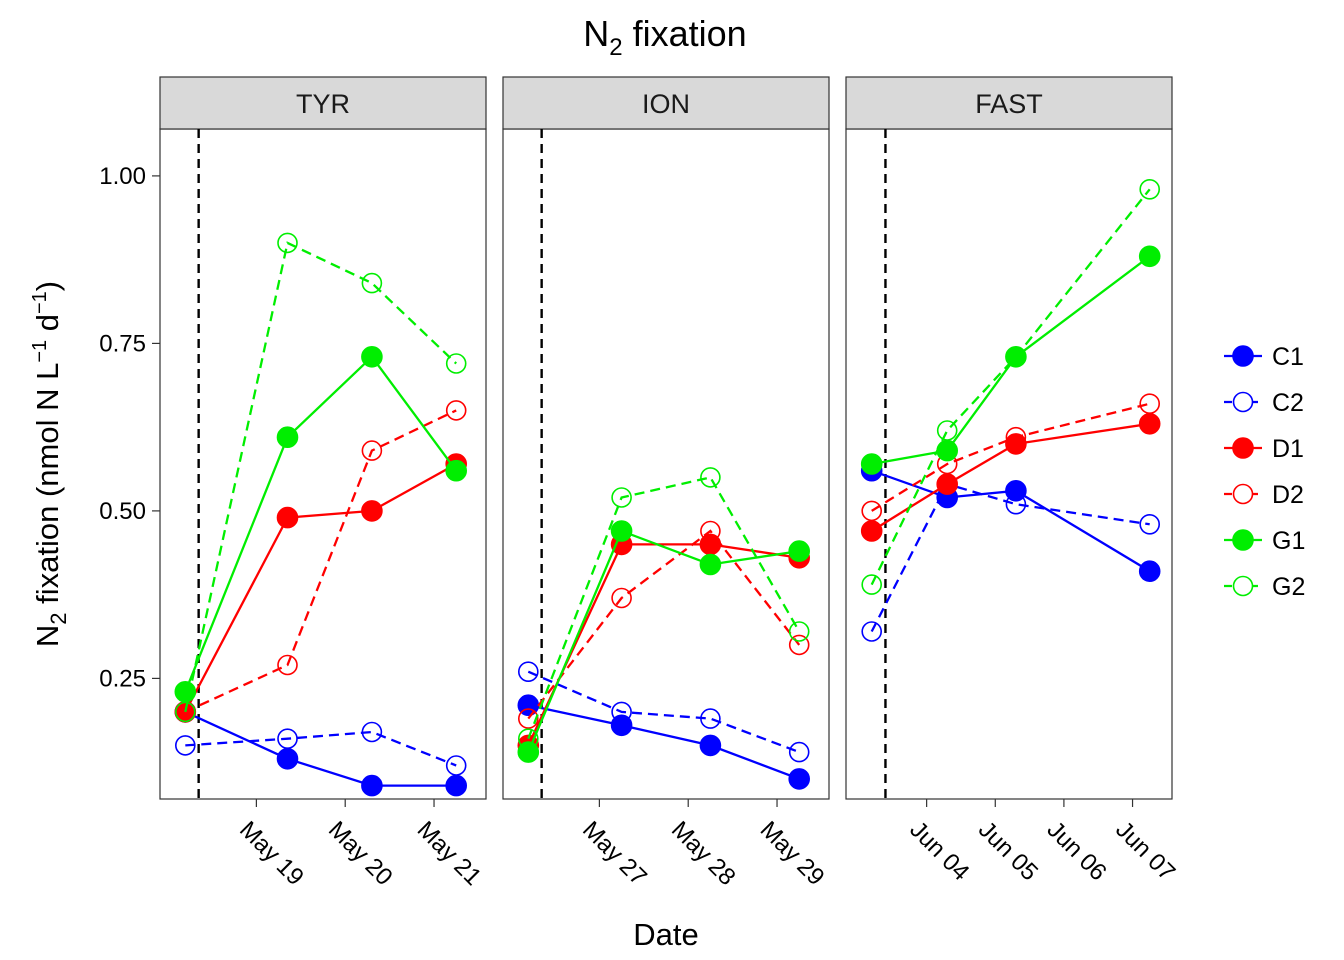 This screenshot has width=1344, height=960. I want to click on facet-strip-label: ION, so click(666, 104).